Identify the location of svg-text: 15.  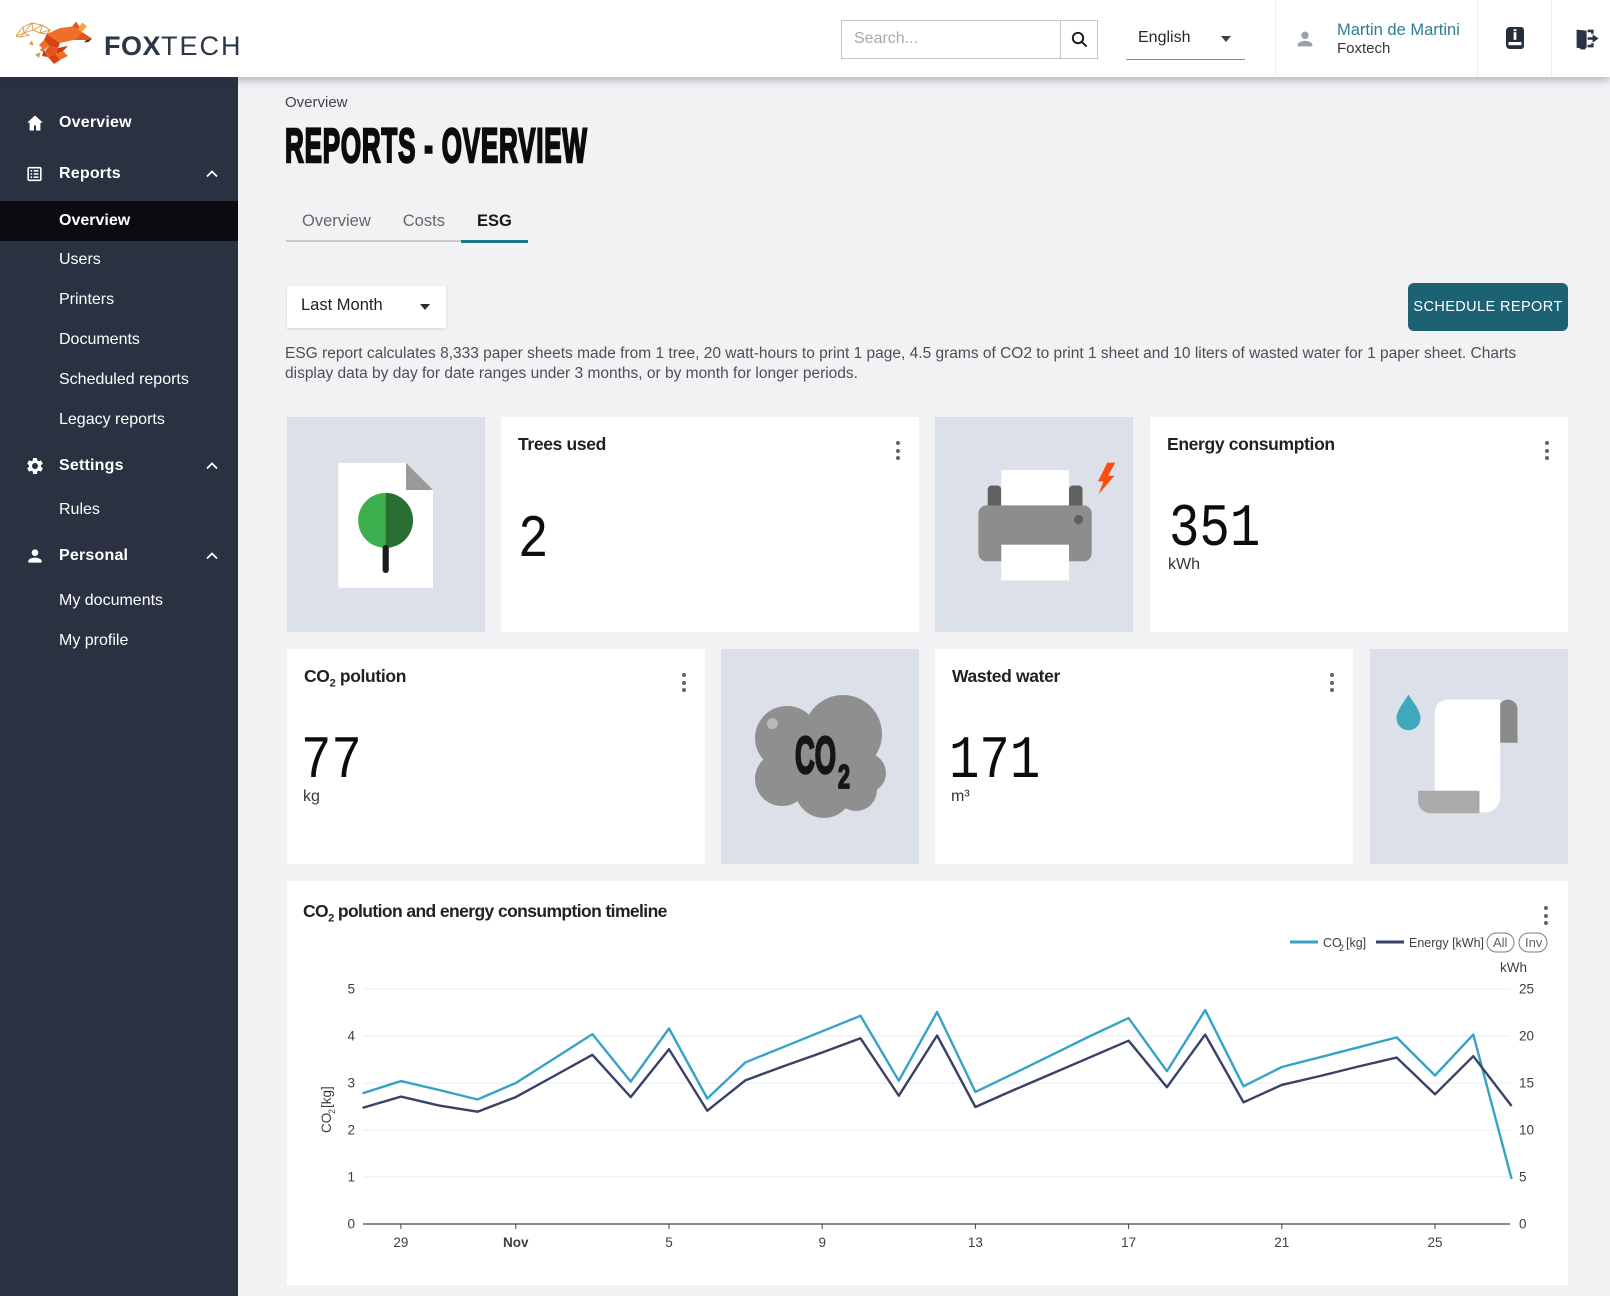
(1526, 1083).